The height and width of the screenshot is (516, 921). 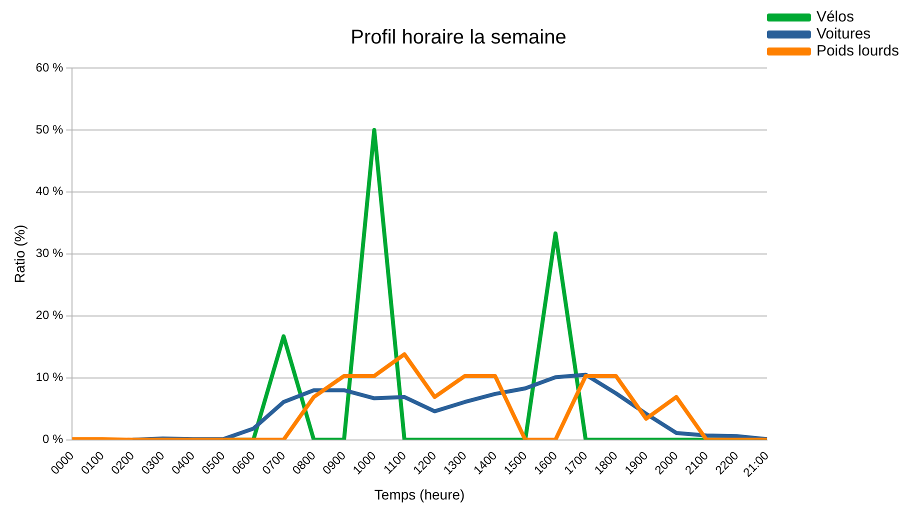 I want to click on legend-label: Poids lourds, so click(x=858, y=51).